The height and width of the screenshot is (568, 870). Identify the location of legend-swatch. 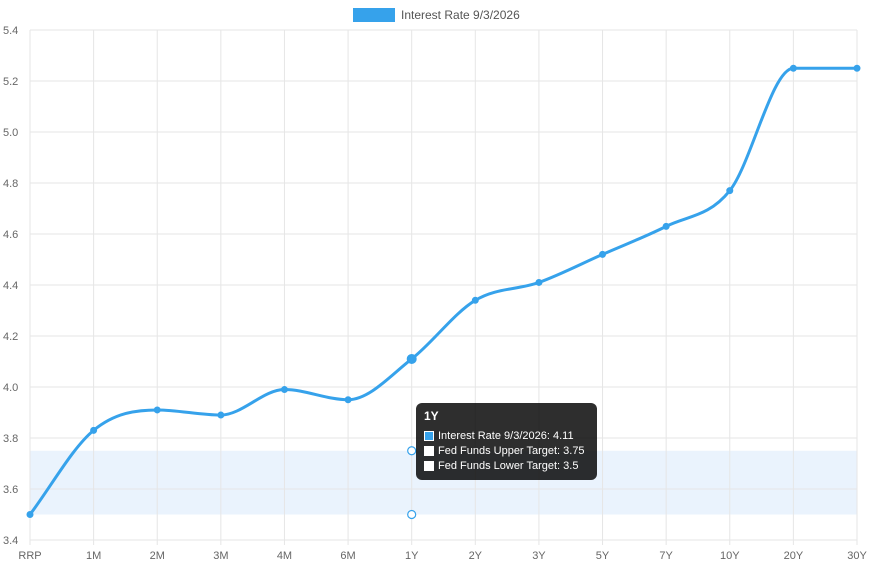
(374, 15).